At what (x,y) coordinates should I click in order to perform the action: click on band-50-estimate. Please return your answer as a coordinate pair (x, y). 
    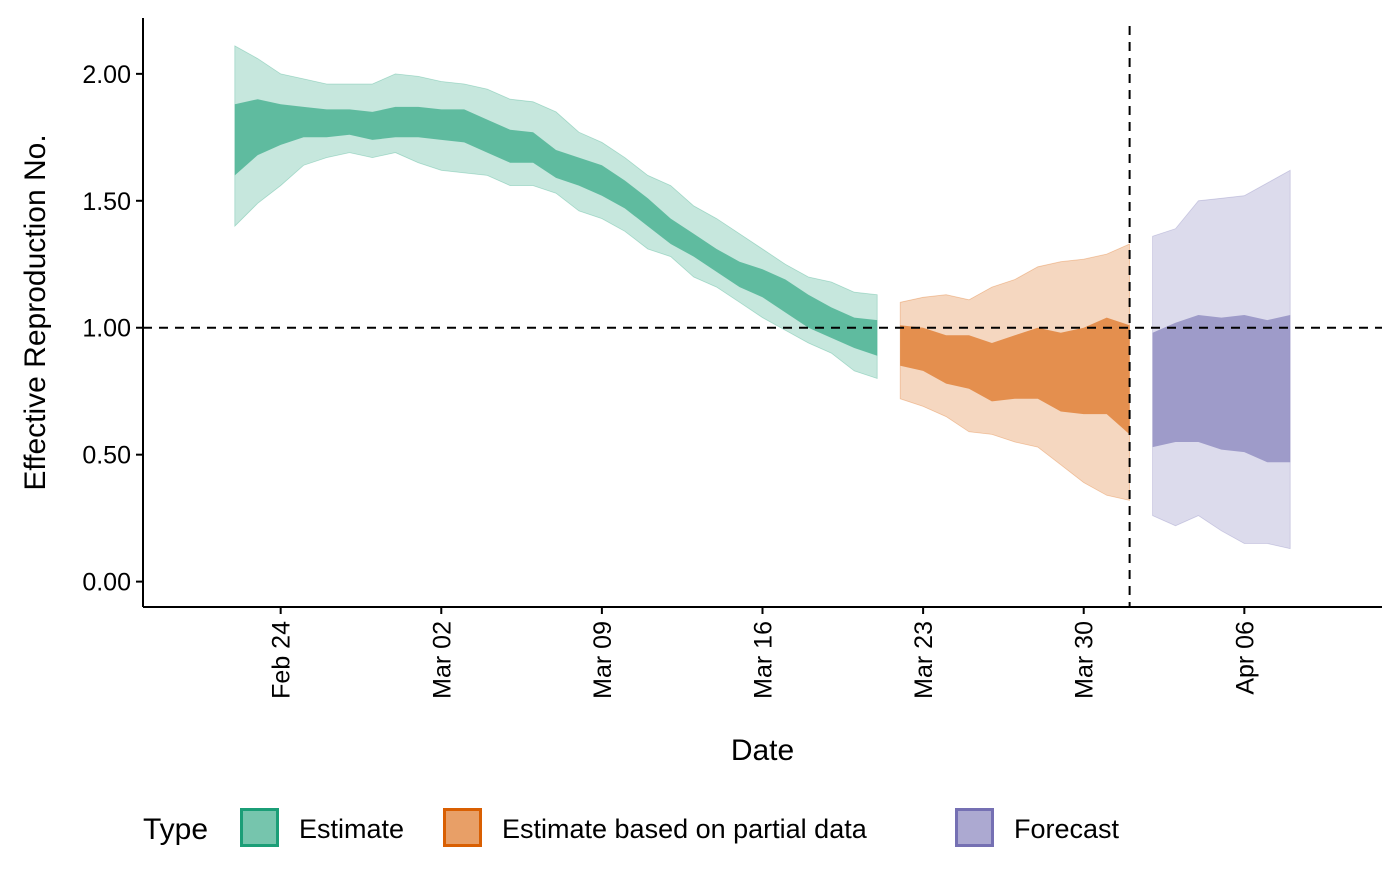
    Looking at the image, I should click on (556, 227).